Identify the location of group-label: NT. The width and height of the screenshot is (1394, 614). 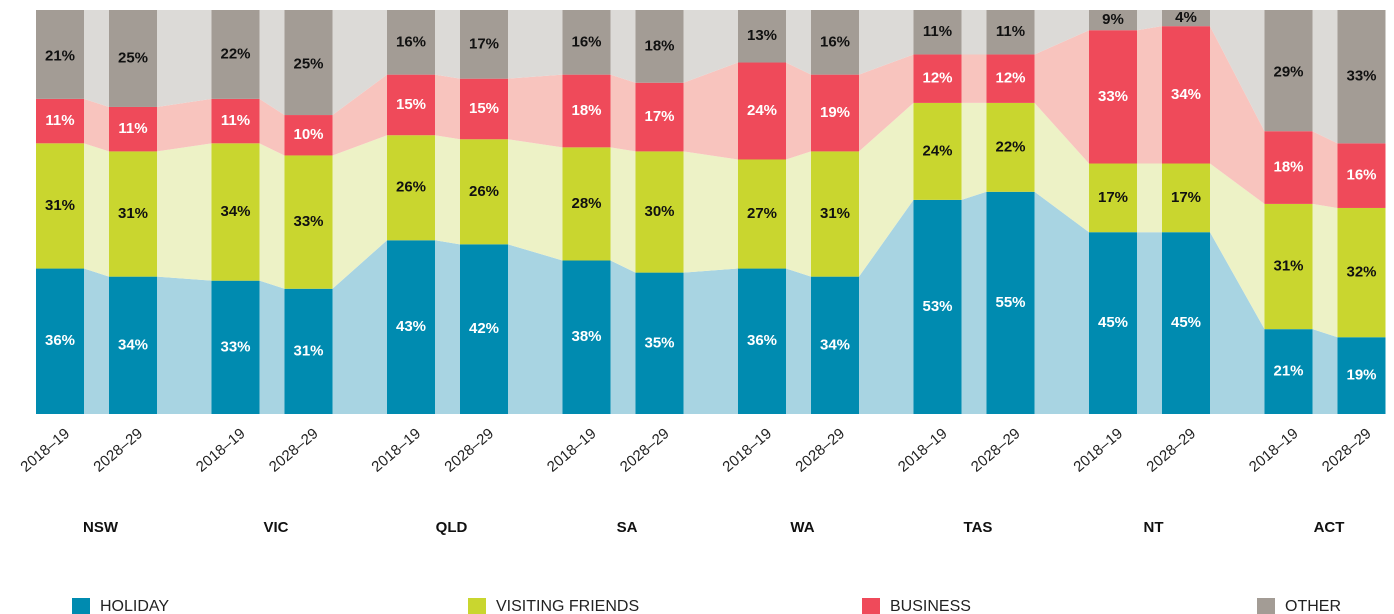
(1154, 527).